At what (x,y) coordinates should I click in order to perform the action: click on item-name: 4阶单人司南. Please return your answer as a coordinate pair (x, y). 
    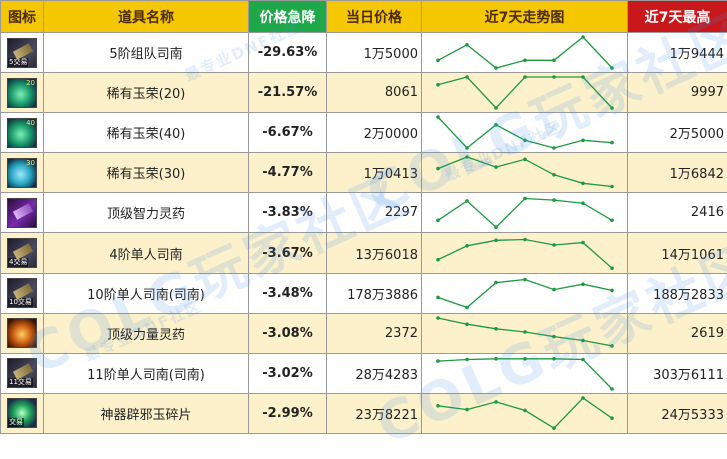
    Looking at the image, I should click on (146, 253).